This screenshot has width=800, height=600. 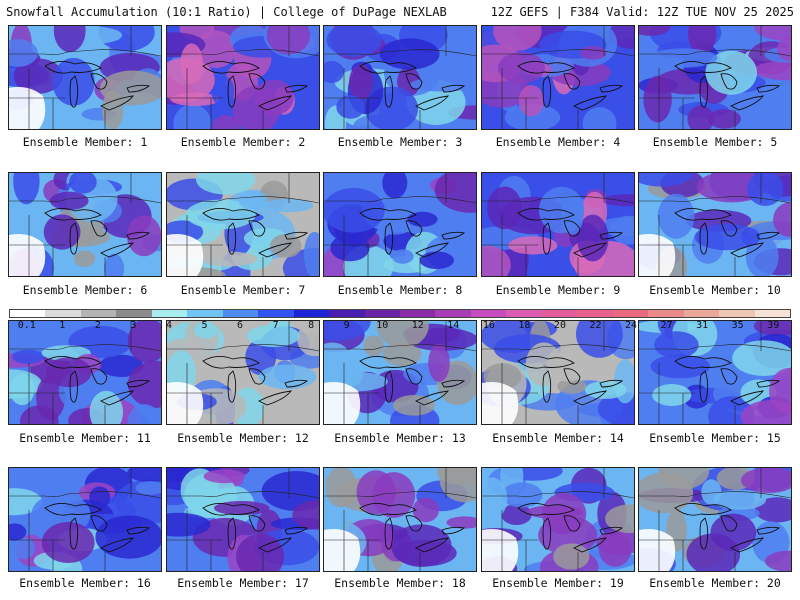 I want to click on snowfall-color-legend: 0.1 1 2 3 4 5 6 7 8 9 10 12 14 16 18 20 22 24 27 31 35 39, so click(x=400, y=320).